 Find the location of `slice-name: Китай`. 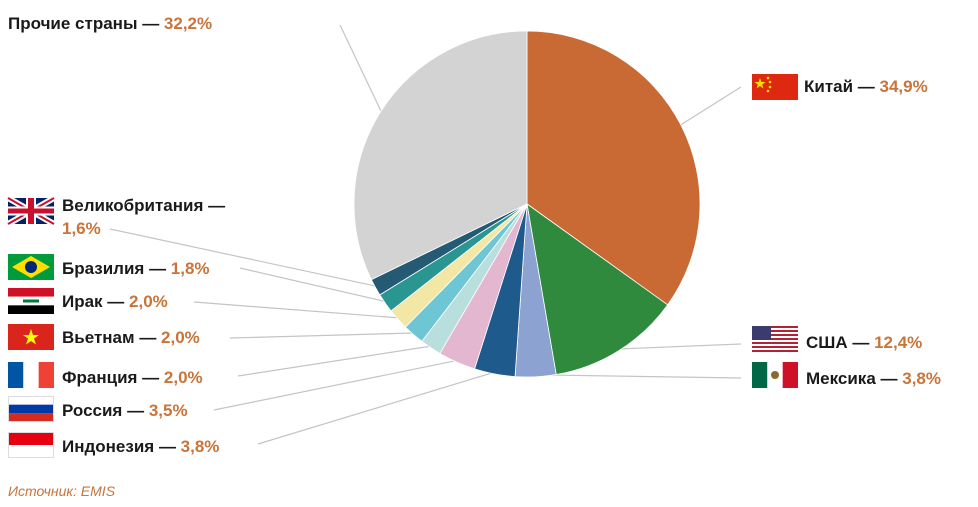

slice-name: Китай is located at coordinates (828, 86).